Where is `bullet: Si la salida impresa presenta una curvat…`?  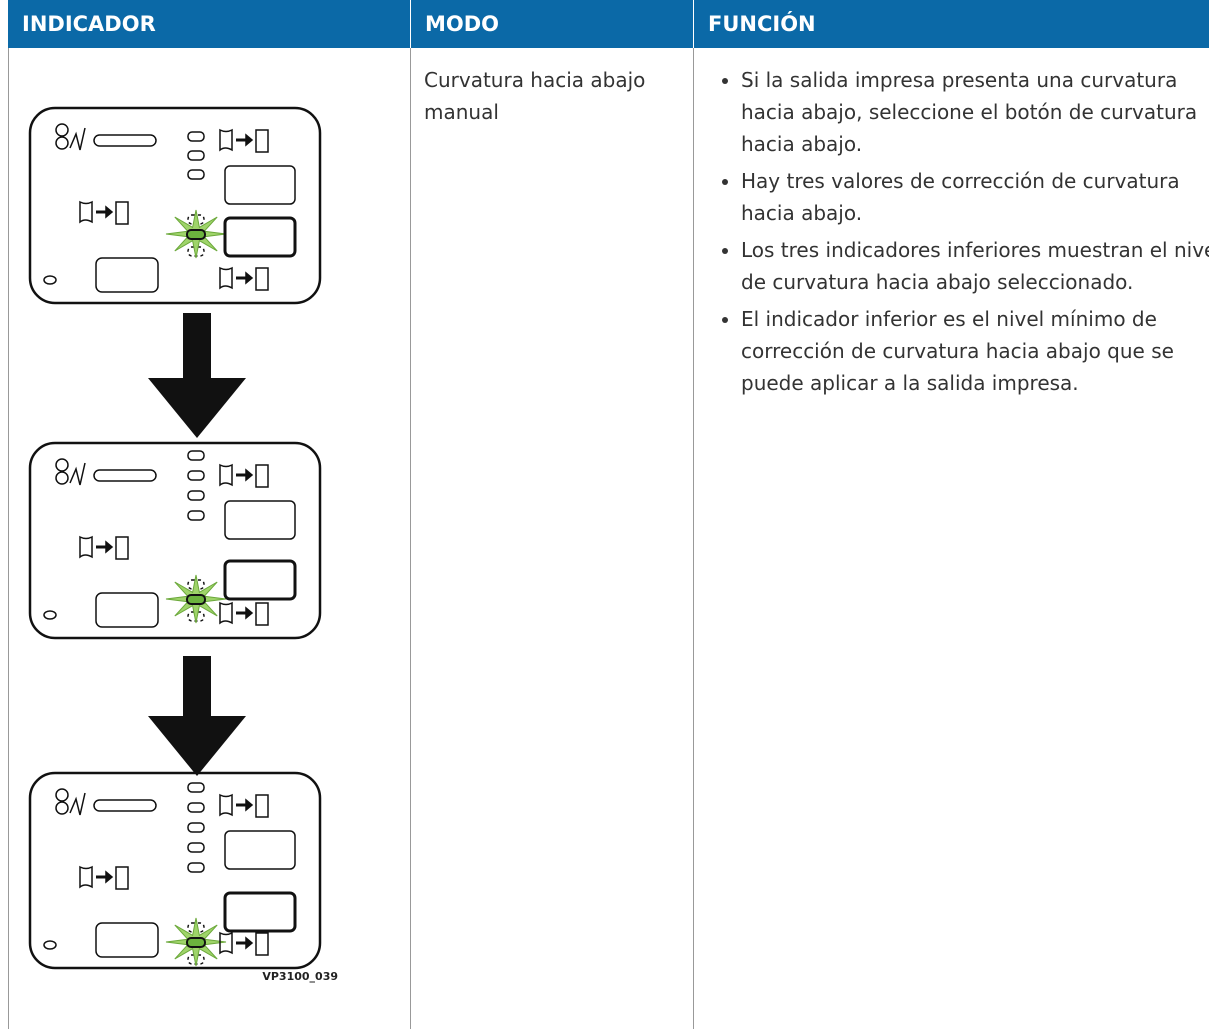
bullet: Si la salida impresa presenta una curvat… is located at coordinates (975, 112).